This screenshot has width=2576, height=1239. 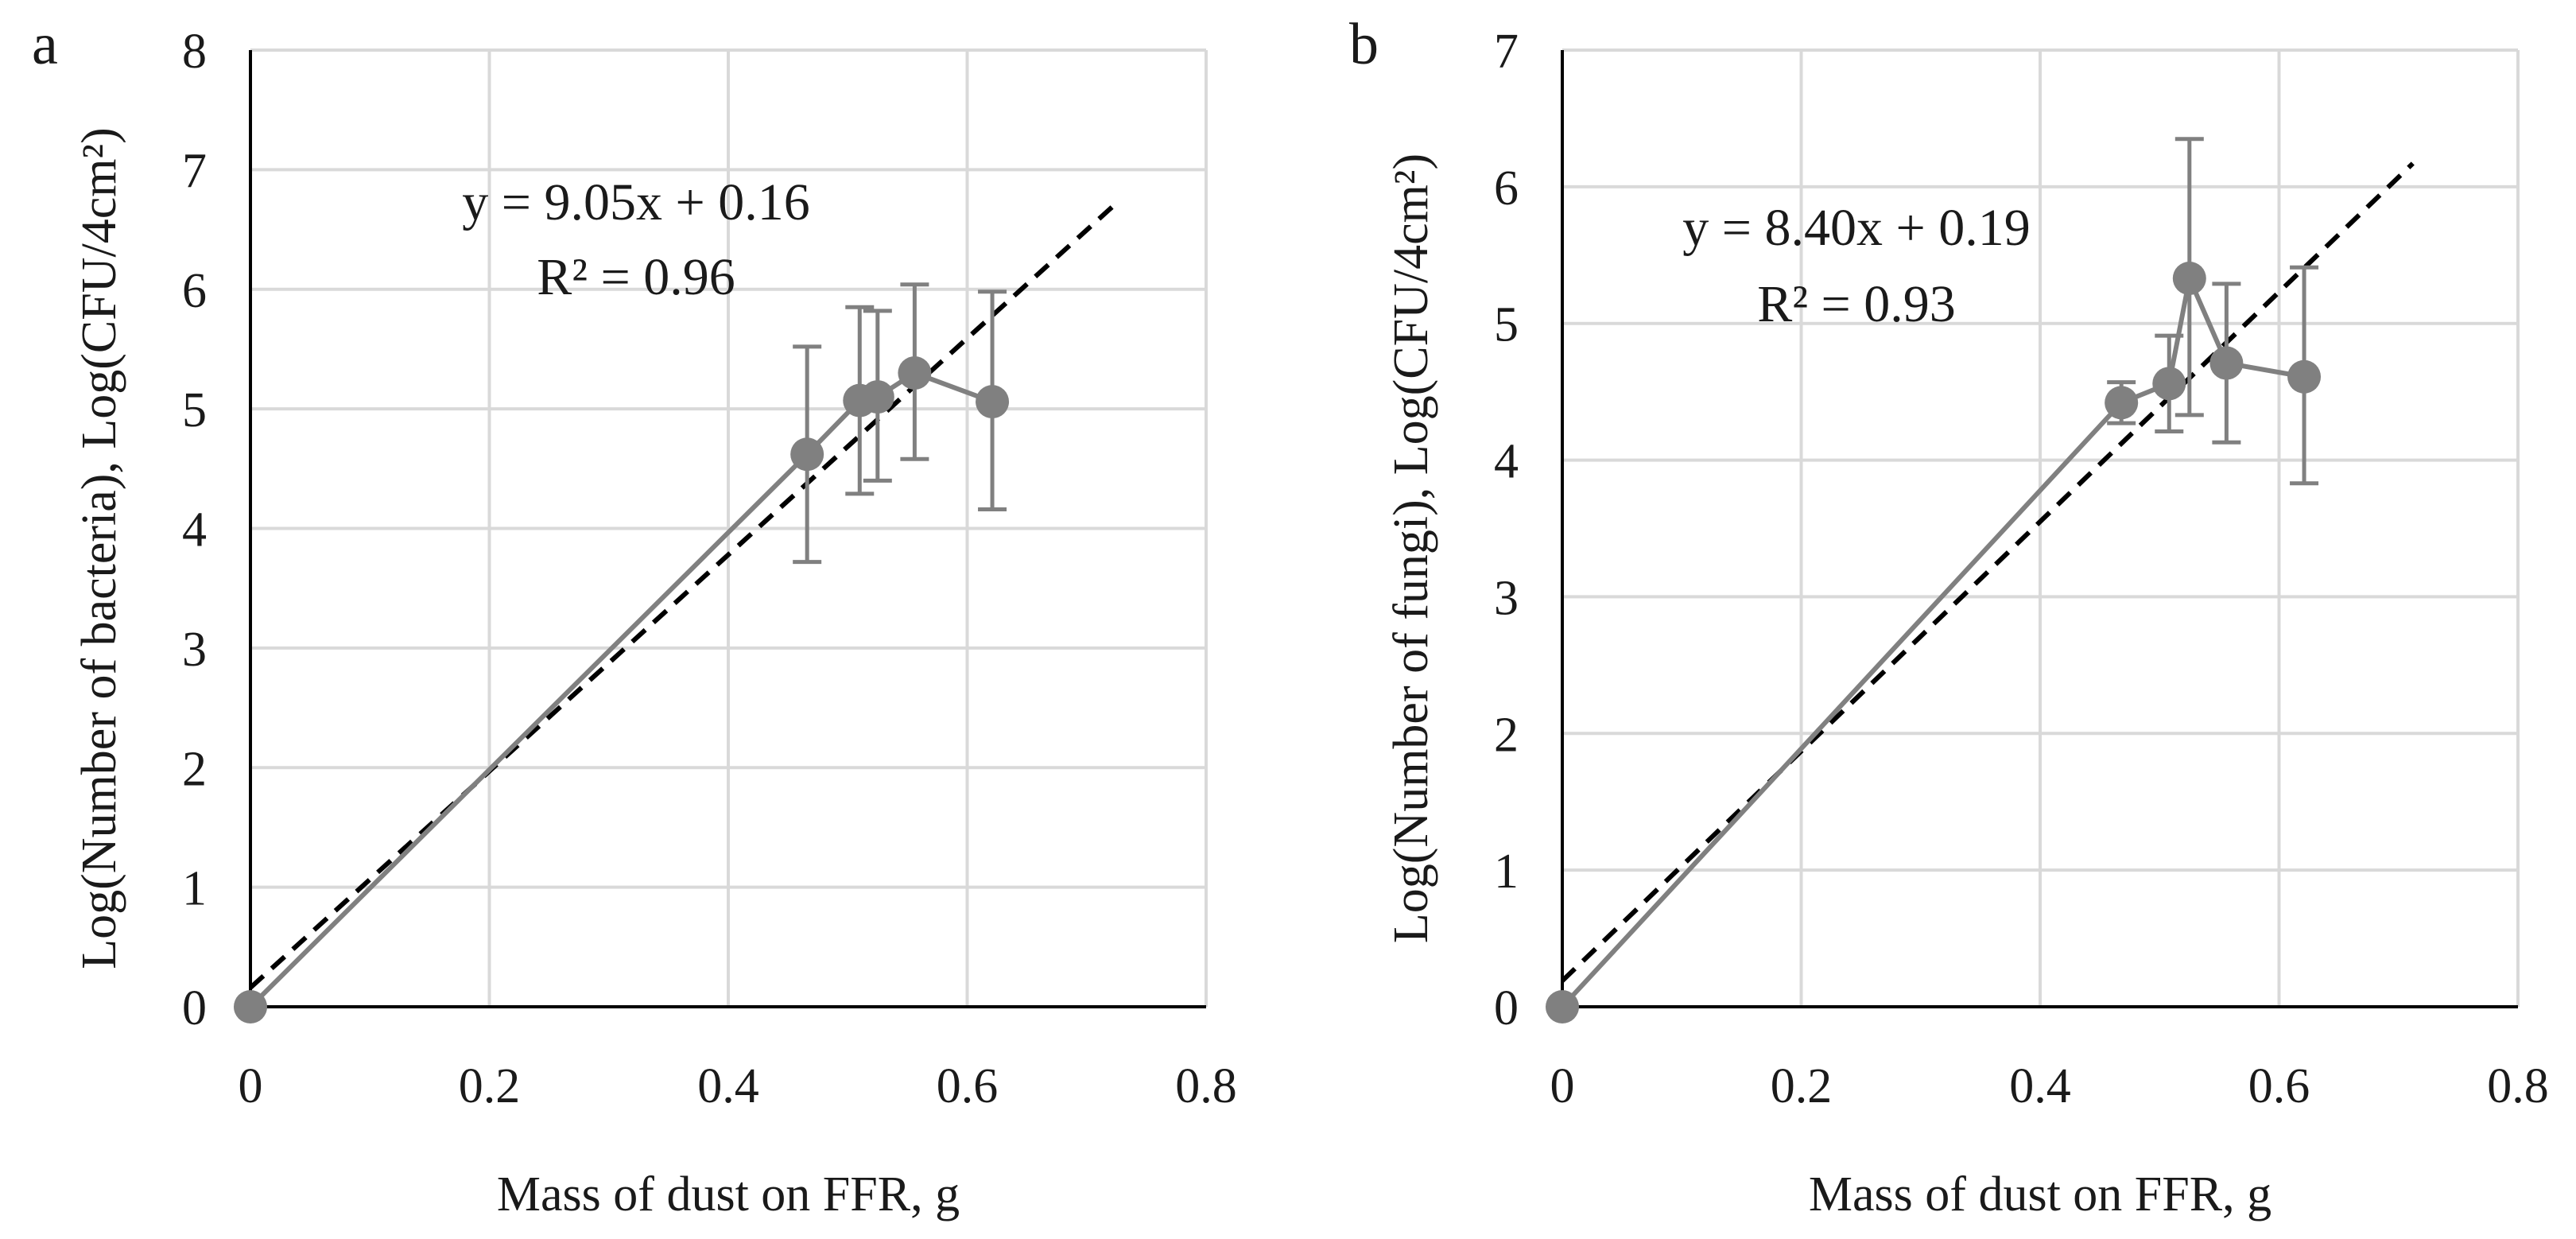 What do you see at coordinates (635, 202) in the screenshot?
I see `regression-equation: y = 9.05x + 0.16` at bounding box center [635, 202].